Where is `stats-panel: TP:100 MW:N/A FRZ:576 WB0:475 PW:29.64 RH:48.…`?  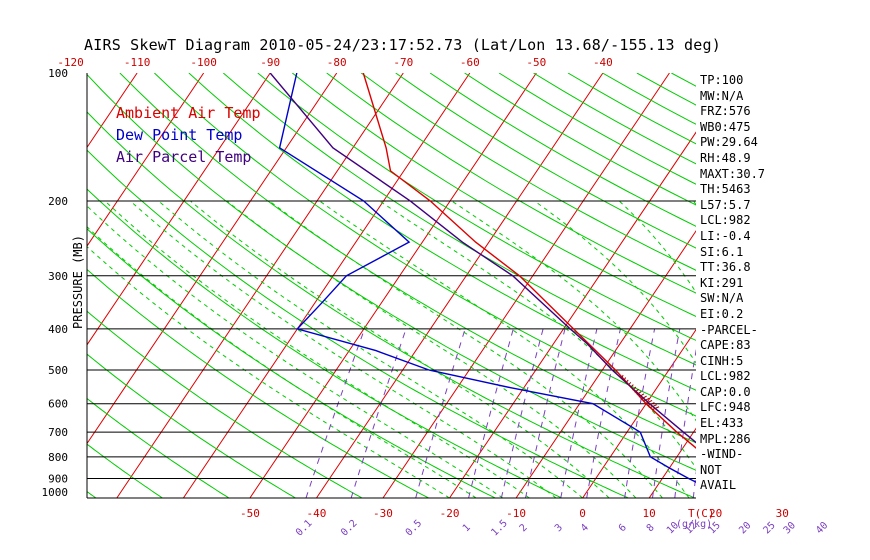
stats-panel: TP:100 MW:N/A FRZ:576 WB0:475 PW:29.64 RH:48.… is located at coordinates (784, 283).